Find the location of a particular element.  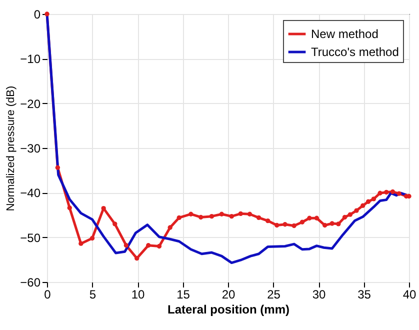

legend-label: New method is located at coordinates (344, 34).